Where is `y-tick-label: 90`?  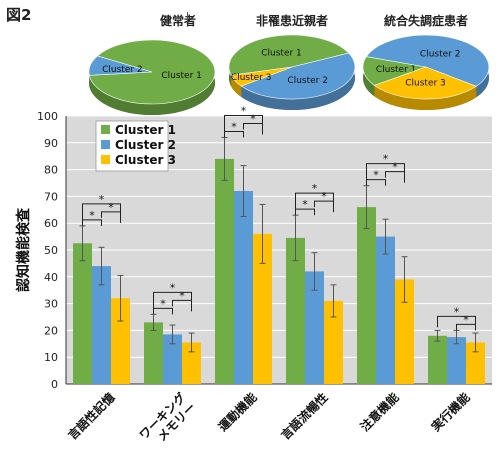 y-tick-label: 90 is located at coordinates (51, 143).